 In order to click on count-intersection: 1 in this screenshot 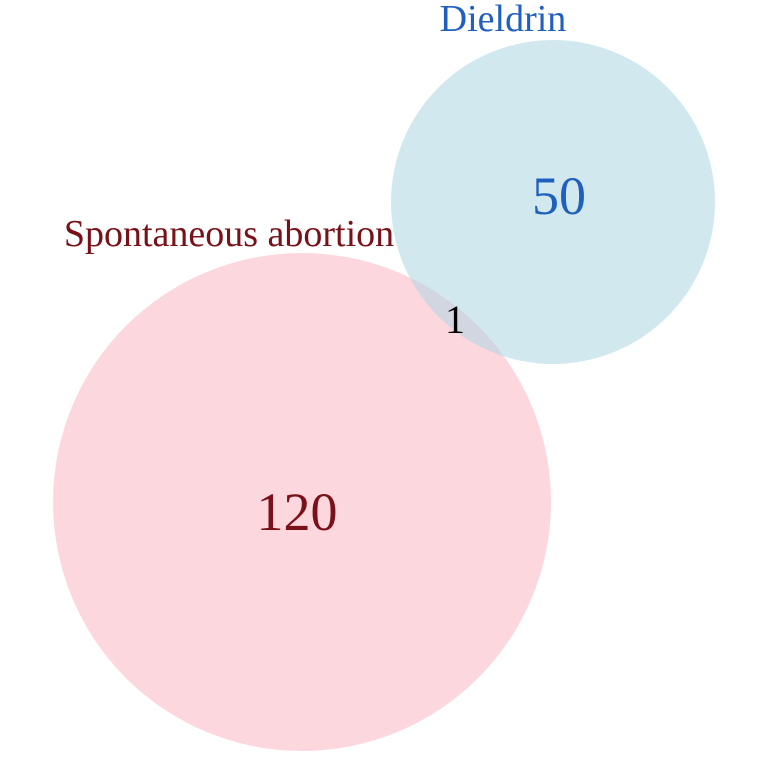, I will do `click(455, 319)`.